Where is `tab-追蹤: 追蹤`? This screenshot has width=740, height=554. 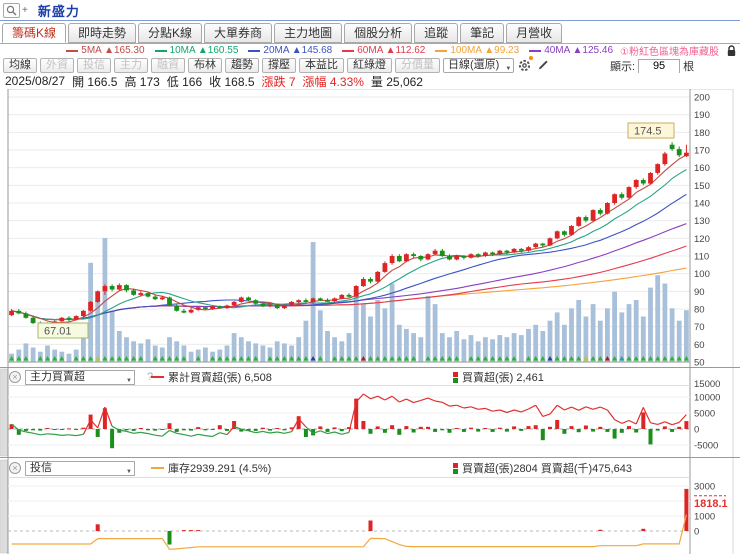
tab-追蹤: 追蹤 is located at coordinates (436, 33).